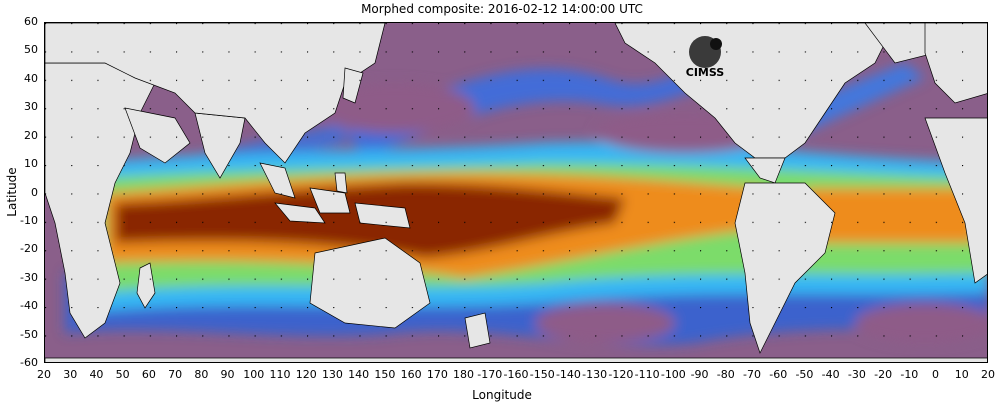 The image size is (1004, 410). Describe the element at coordinates (31, 78) in the screenshot. I see `y-tick-label: 40` at that location.